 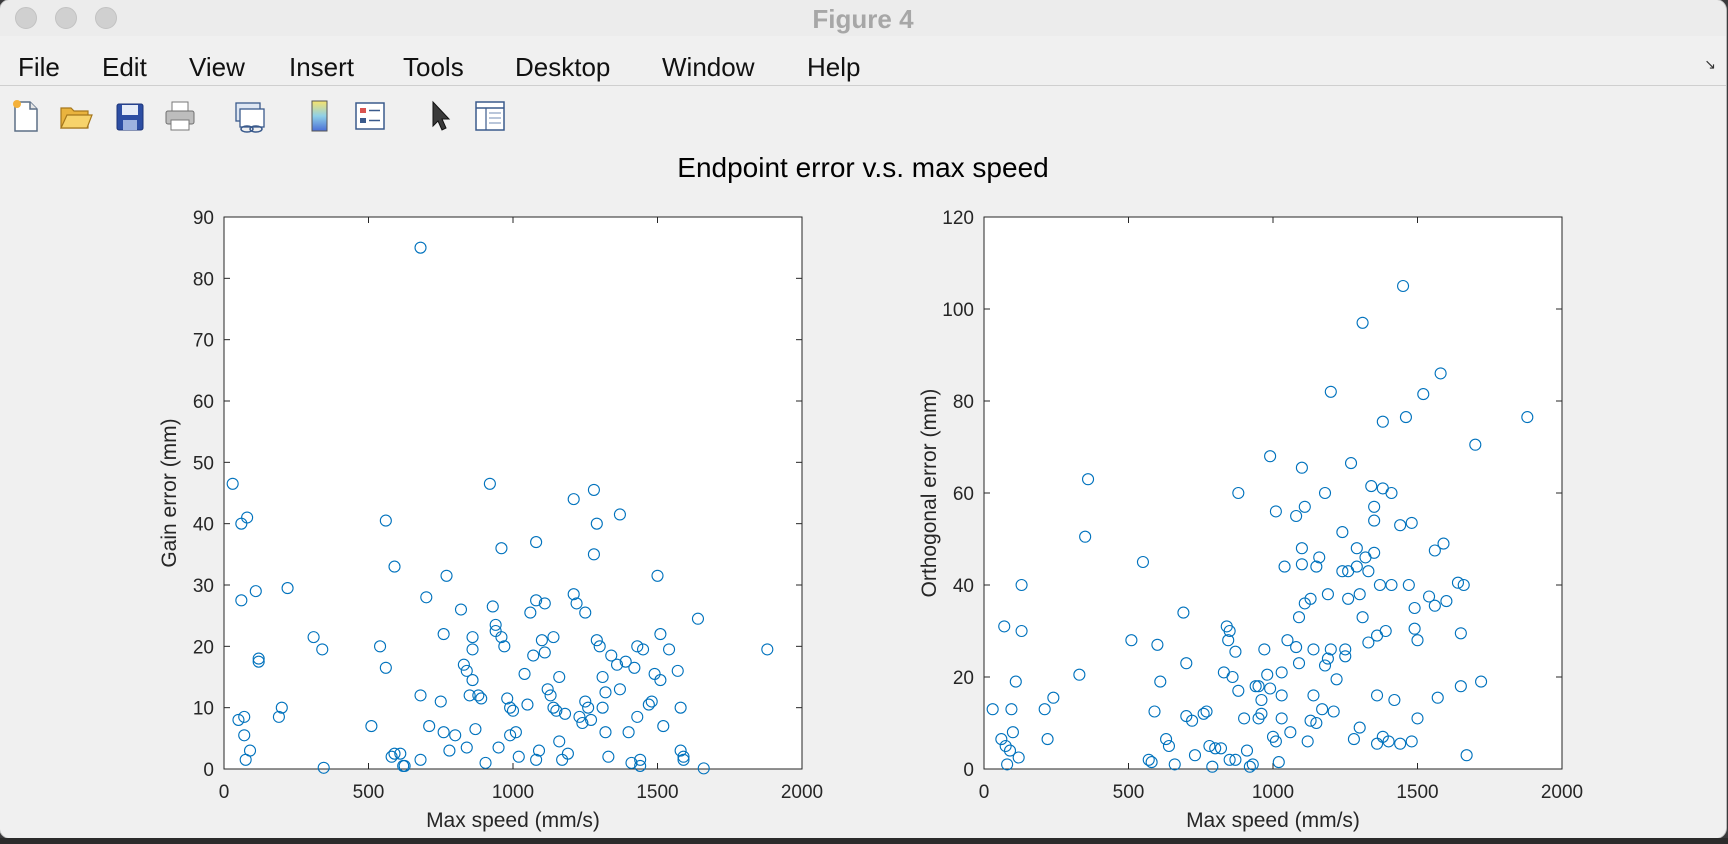 I want to click on menu-help: Help, so click(x=834, y=67).